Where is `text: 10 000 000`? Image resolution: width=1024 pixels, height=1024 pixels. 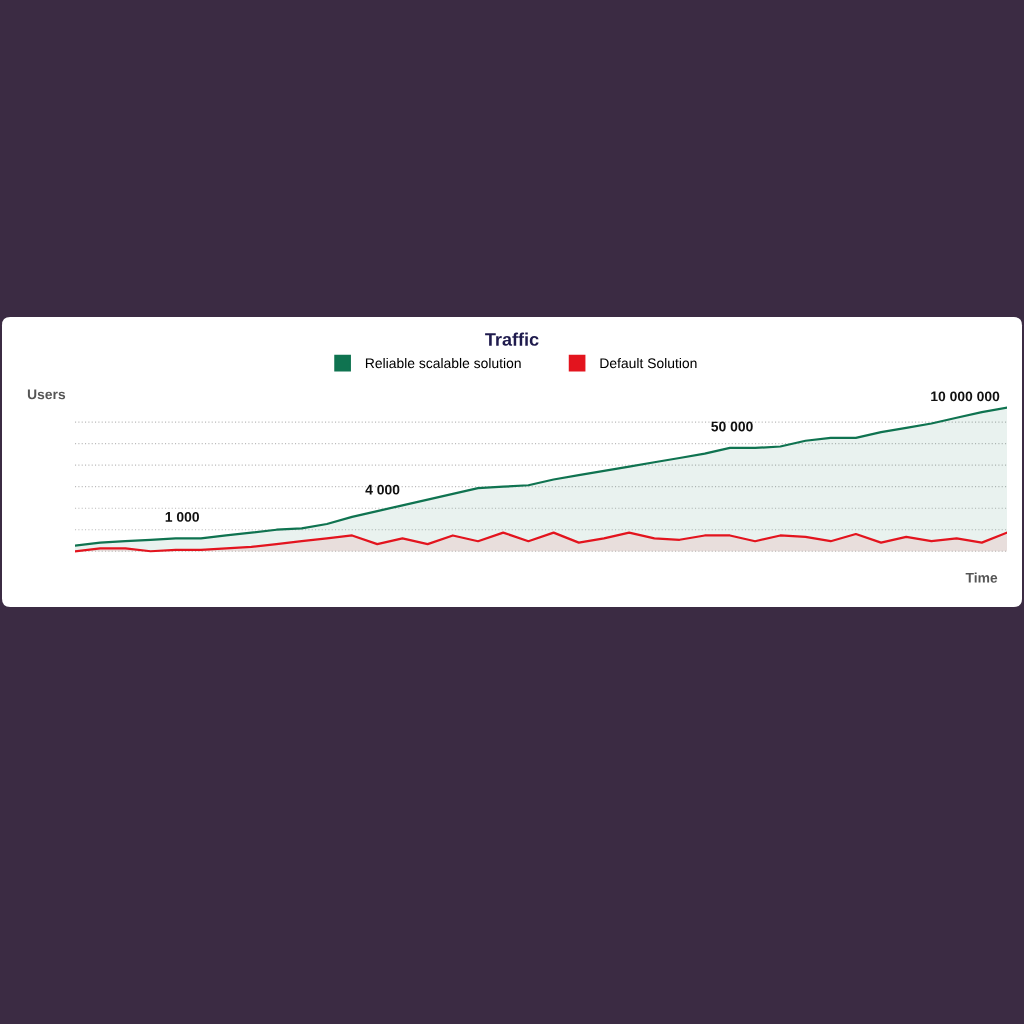
text: 10 000 000 is located at coordinates (965, 396).